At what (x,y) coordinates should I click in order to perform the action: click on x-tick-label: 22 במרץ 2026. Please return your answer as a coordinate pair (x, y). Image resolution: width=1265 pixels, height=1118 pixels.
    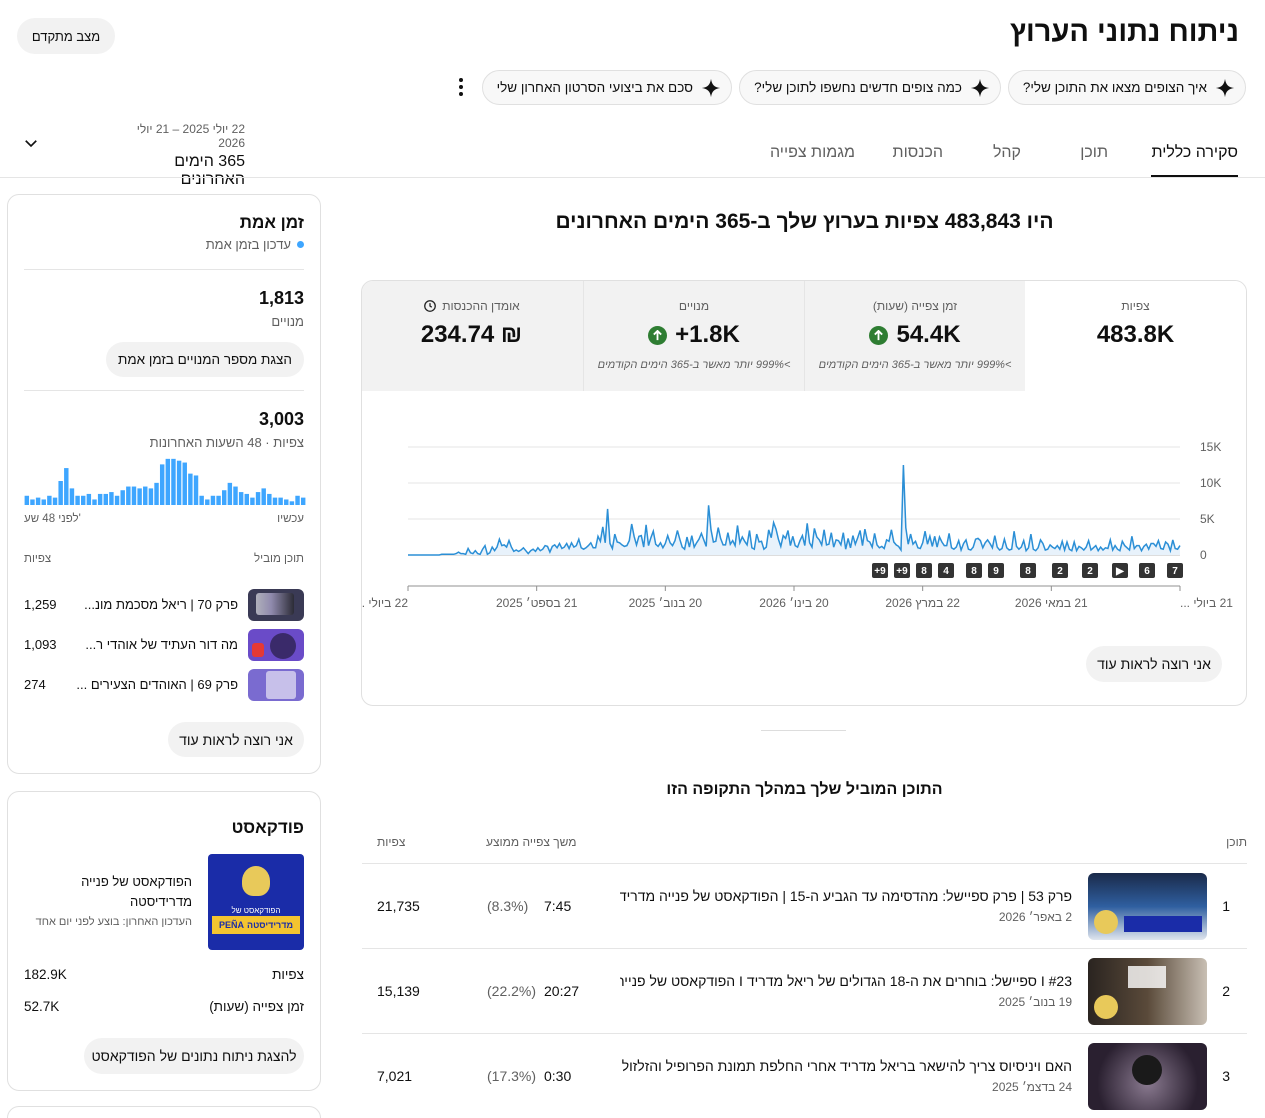
    Looking at the image, I should click on (922, 603).